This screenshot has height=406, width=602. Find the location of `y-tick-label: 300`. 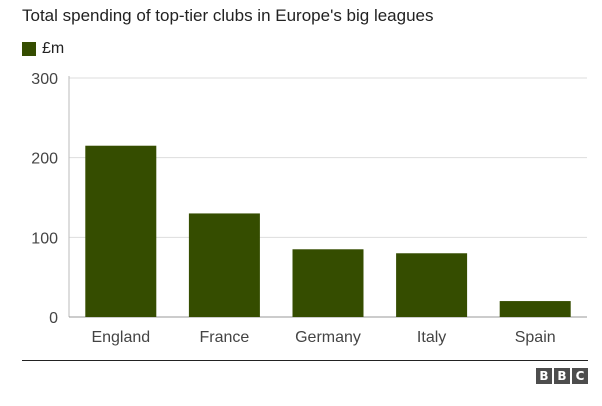

y-tick-label: 300 is located at coordinates (44, 79).